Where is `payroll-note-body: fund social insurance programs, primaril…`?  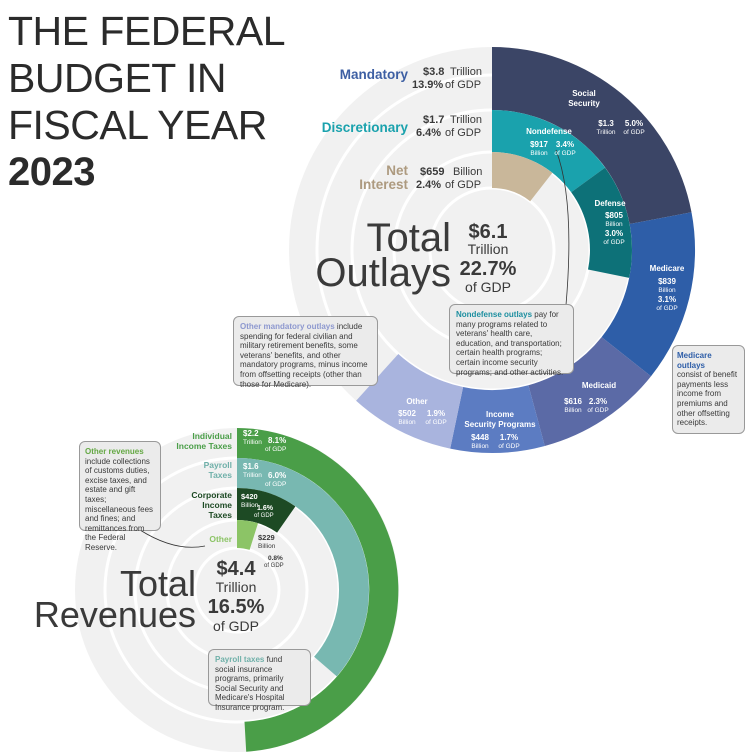
payroll-note-body: fund social insurance programs, primaril… is located at coordinates (250, 683).